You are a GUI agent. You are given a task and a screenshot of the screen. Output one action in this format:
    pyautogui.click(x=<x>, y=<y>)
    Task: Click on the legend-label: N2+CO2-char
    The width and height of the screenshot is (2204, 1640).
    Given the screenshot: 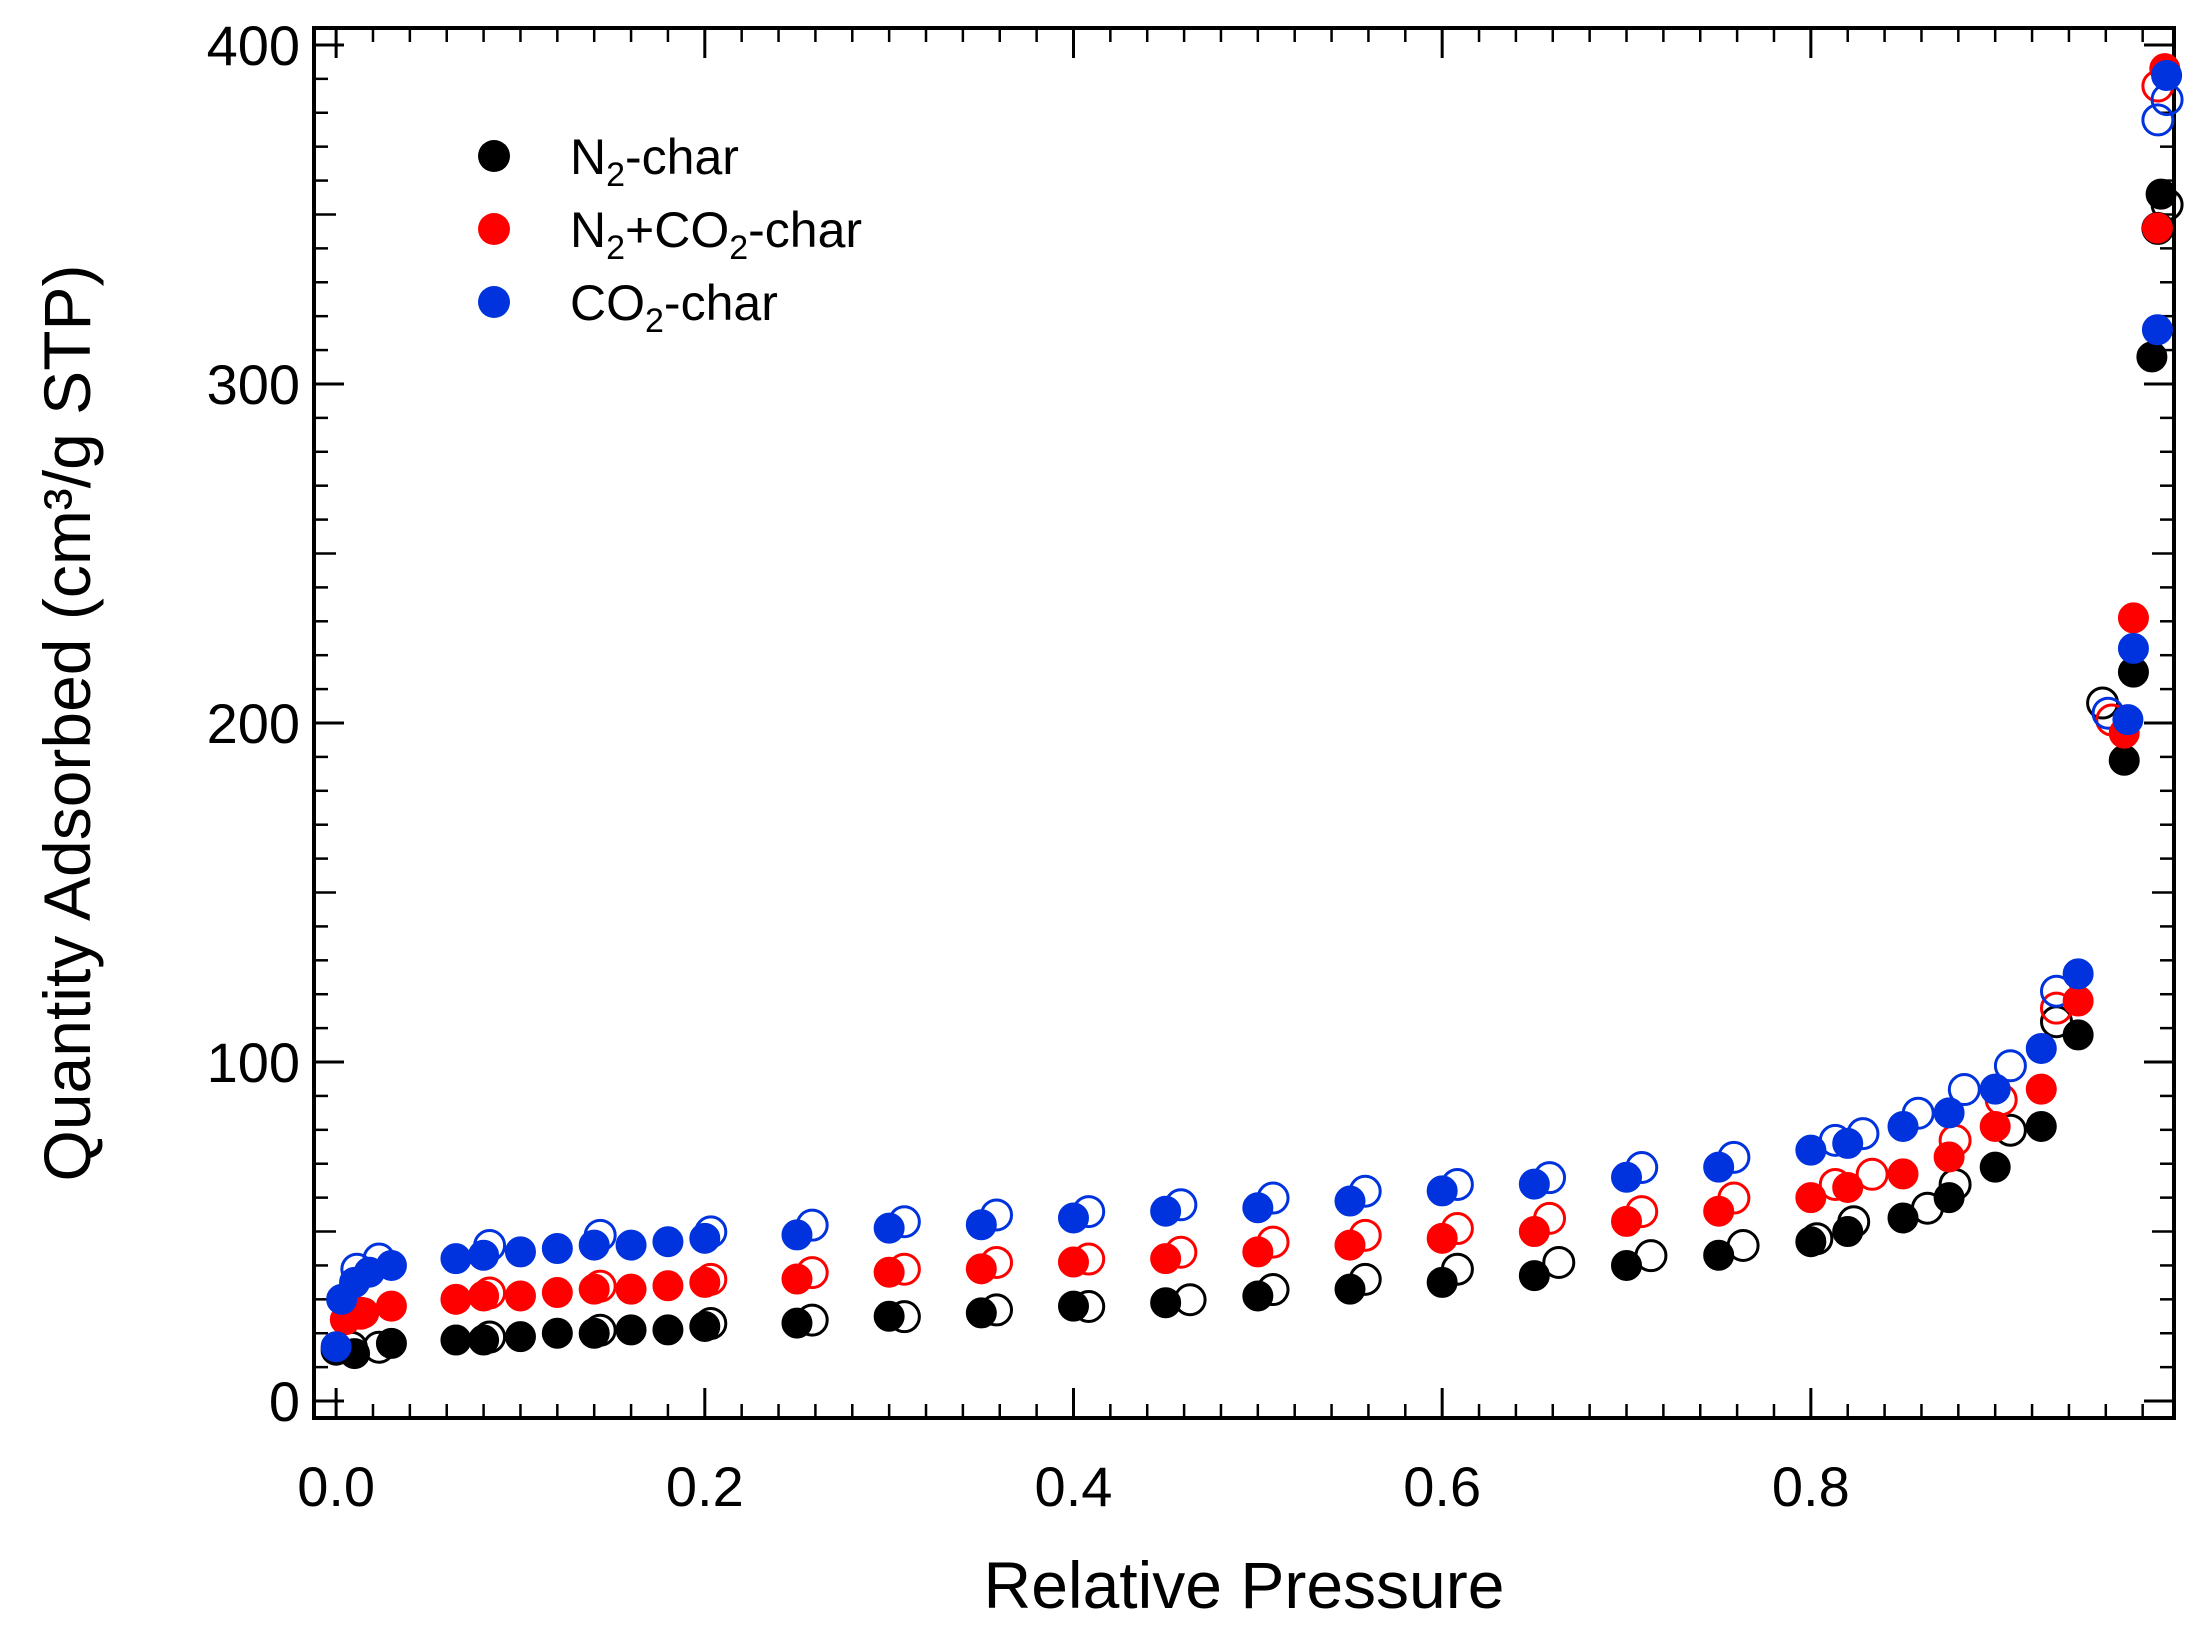 What is the action you would take?
    pyautogui.click(x=716, y=234)
    